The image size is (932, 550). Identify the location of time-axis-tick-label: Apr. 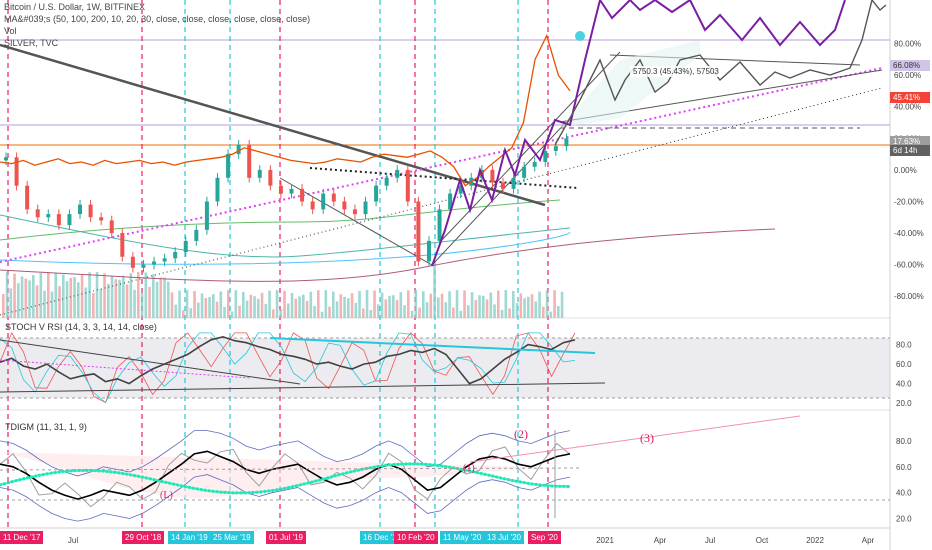
(868, 540).